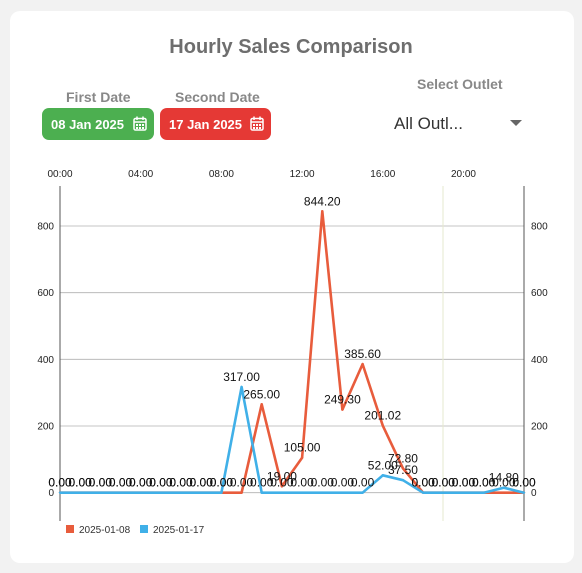 This screenshot has width=582, height=573. What do you see at coordinates (460, 84) in the screenshot?
I see `outlet-label: Select Outlet` at bounding box center [460, 84].